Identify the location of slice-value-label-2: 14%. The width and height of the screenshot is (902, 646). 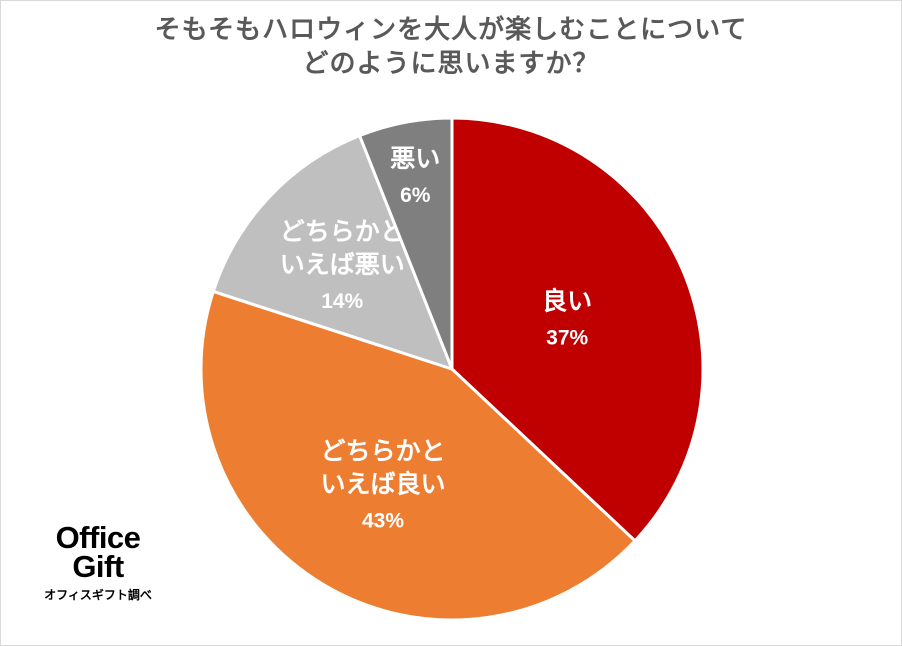
(342, 301).